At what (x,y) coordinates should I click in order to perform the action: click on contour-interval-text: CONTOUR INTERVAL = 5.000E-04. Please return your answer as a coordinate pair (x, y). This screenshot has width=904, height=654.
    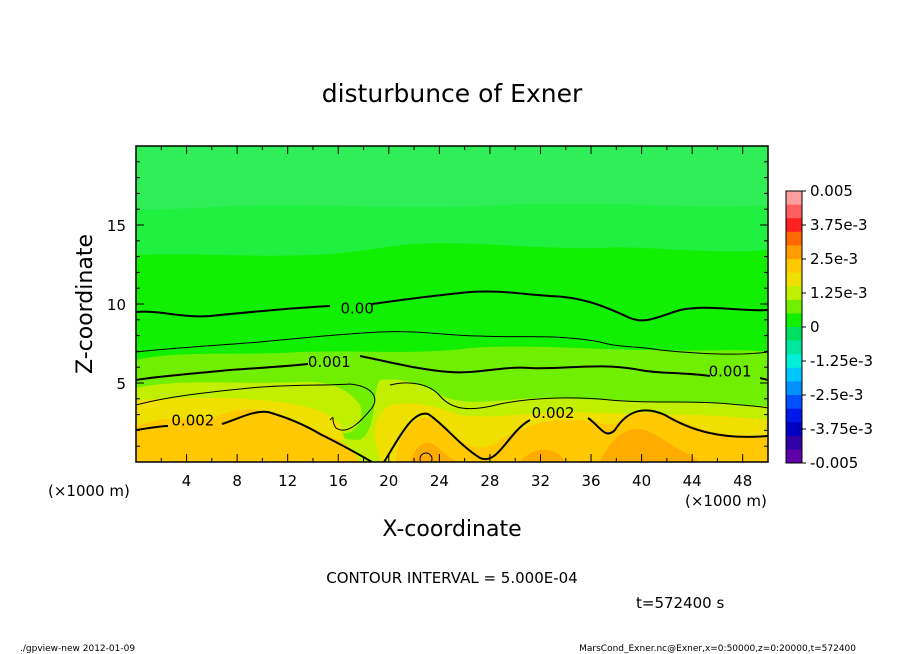
    Looking at the image, I should click on (451, 578).